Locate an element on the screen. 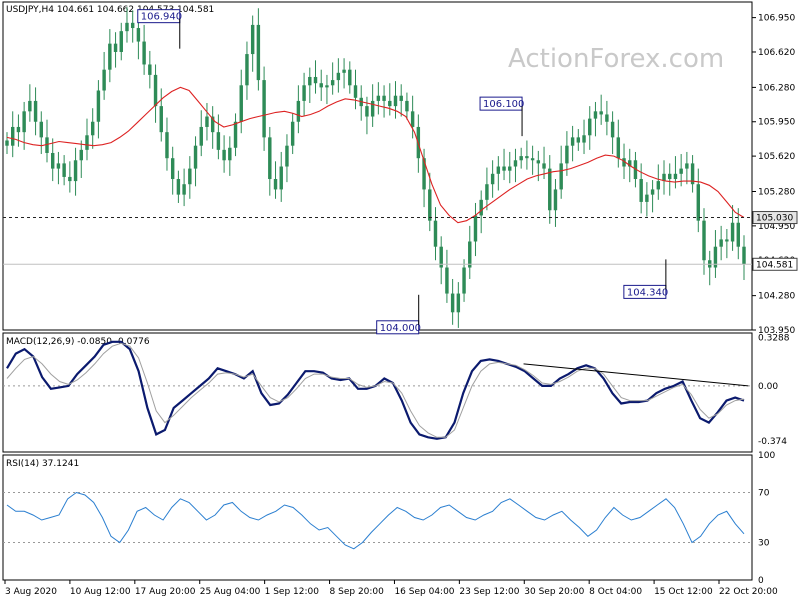 Image resolution: width=800 pixels, height=604 pixels. time-tick-label: 1 Sep 12:00 is located at coordinates (292, 592).